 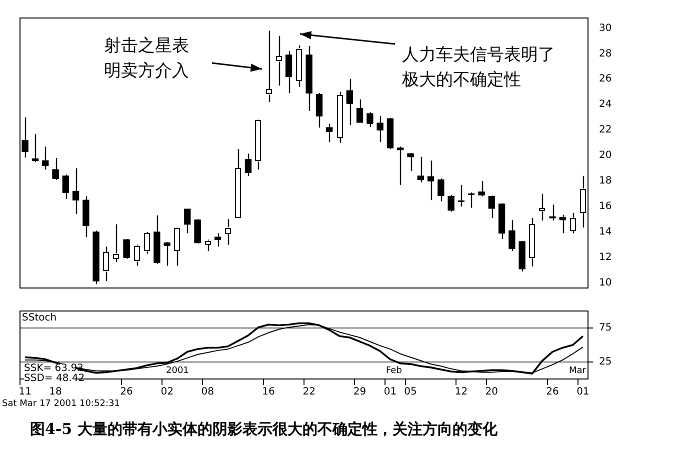 What do you see at coordinates (605, 130) in the screenshot?
I see `y-tick-label: 22` at bounding box center [605, 130].